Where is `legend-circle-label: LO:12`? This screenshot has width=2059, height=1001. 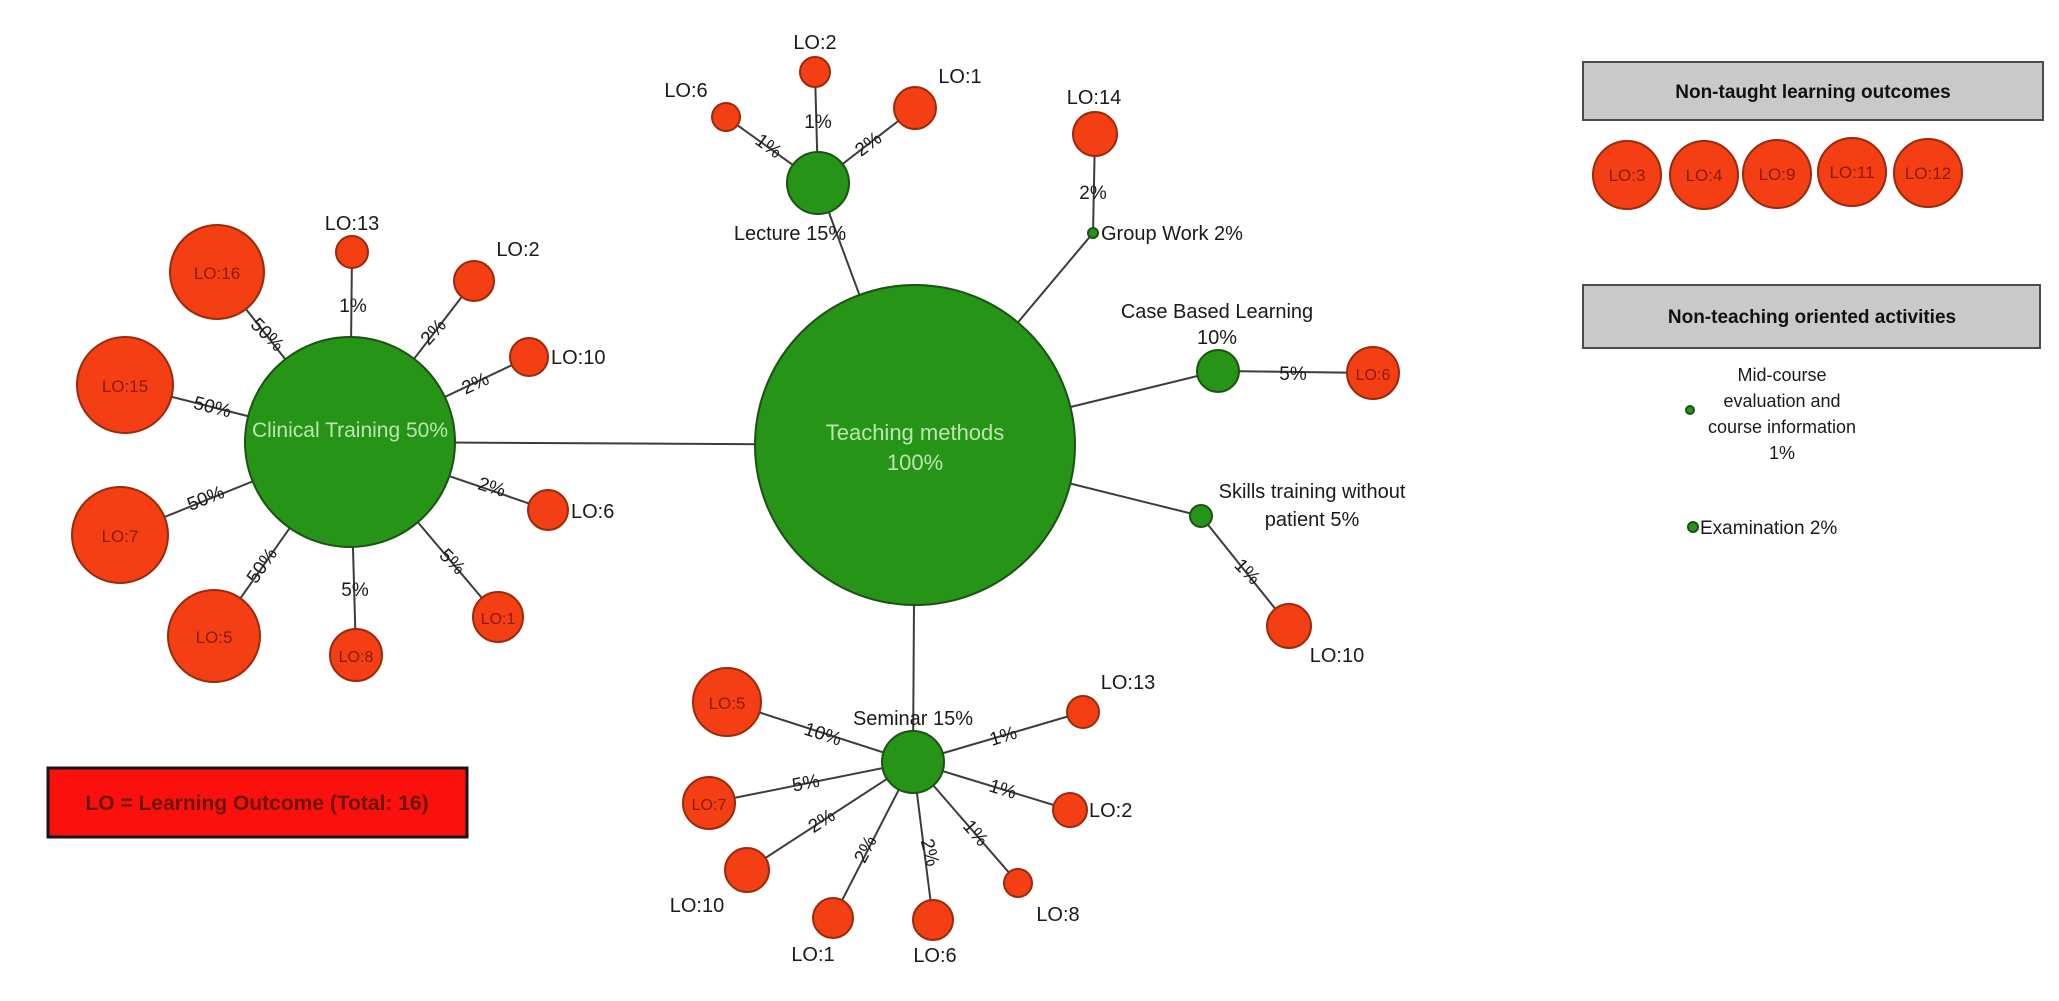 legend-circle-label: LO:12 is located at coordinates (1928, 173).